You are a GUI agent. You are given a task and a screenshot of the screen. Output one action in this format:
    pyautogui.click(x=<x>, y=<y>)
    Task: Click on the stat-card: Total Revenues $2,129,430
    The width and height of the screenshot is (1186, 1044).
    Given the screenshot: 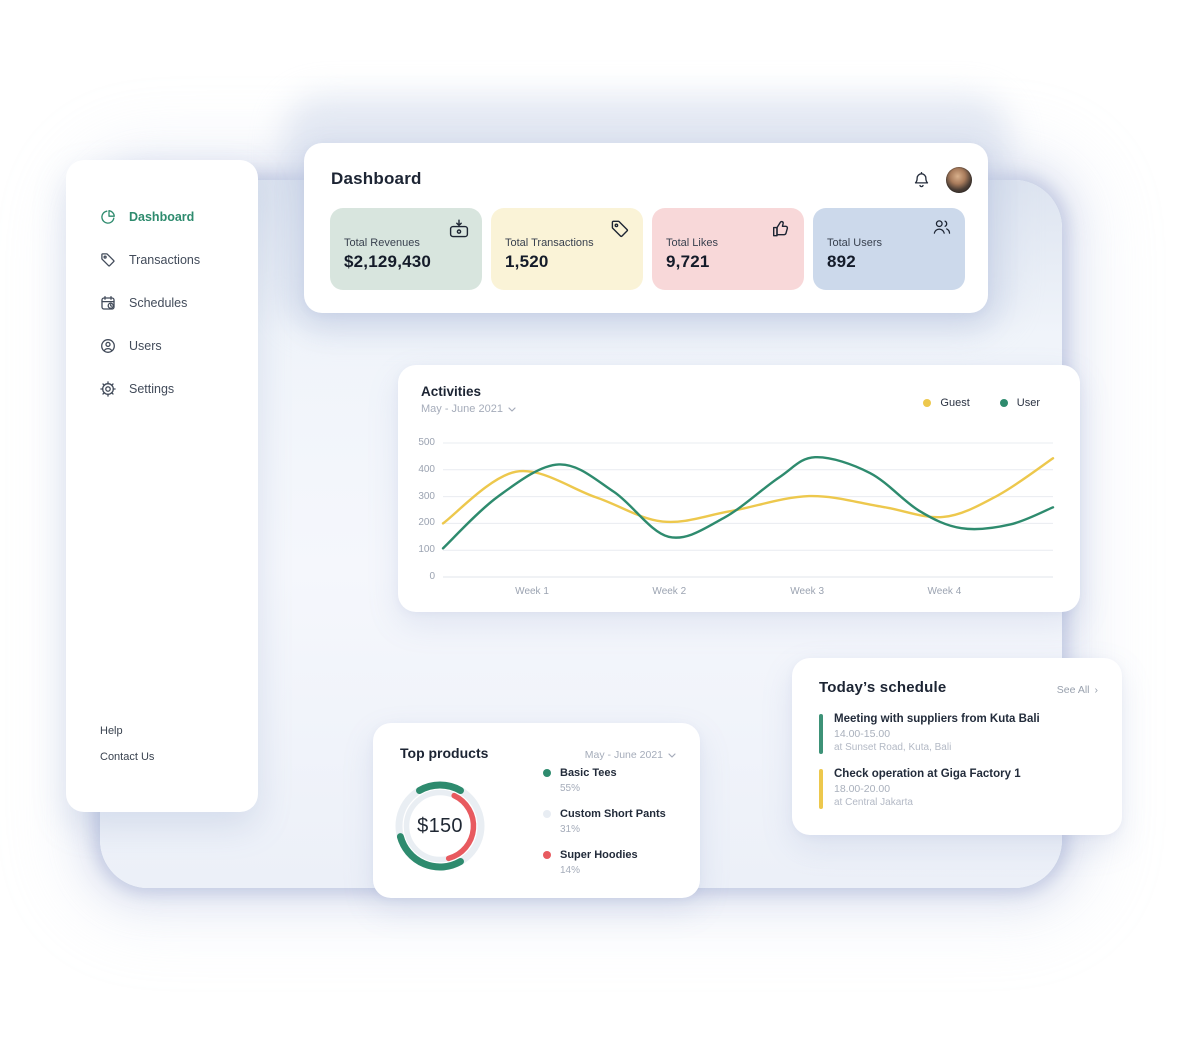 What is the action you would take?
    pyautogui.click(x=406, y=249)
    